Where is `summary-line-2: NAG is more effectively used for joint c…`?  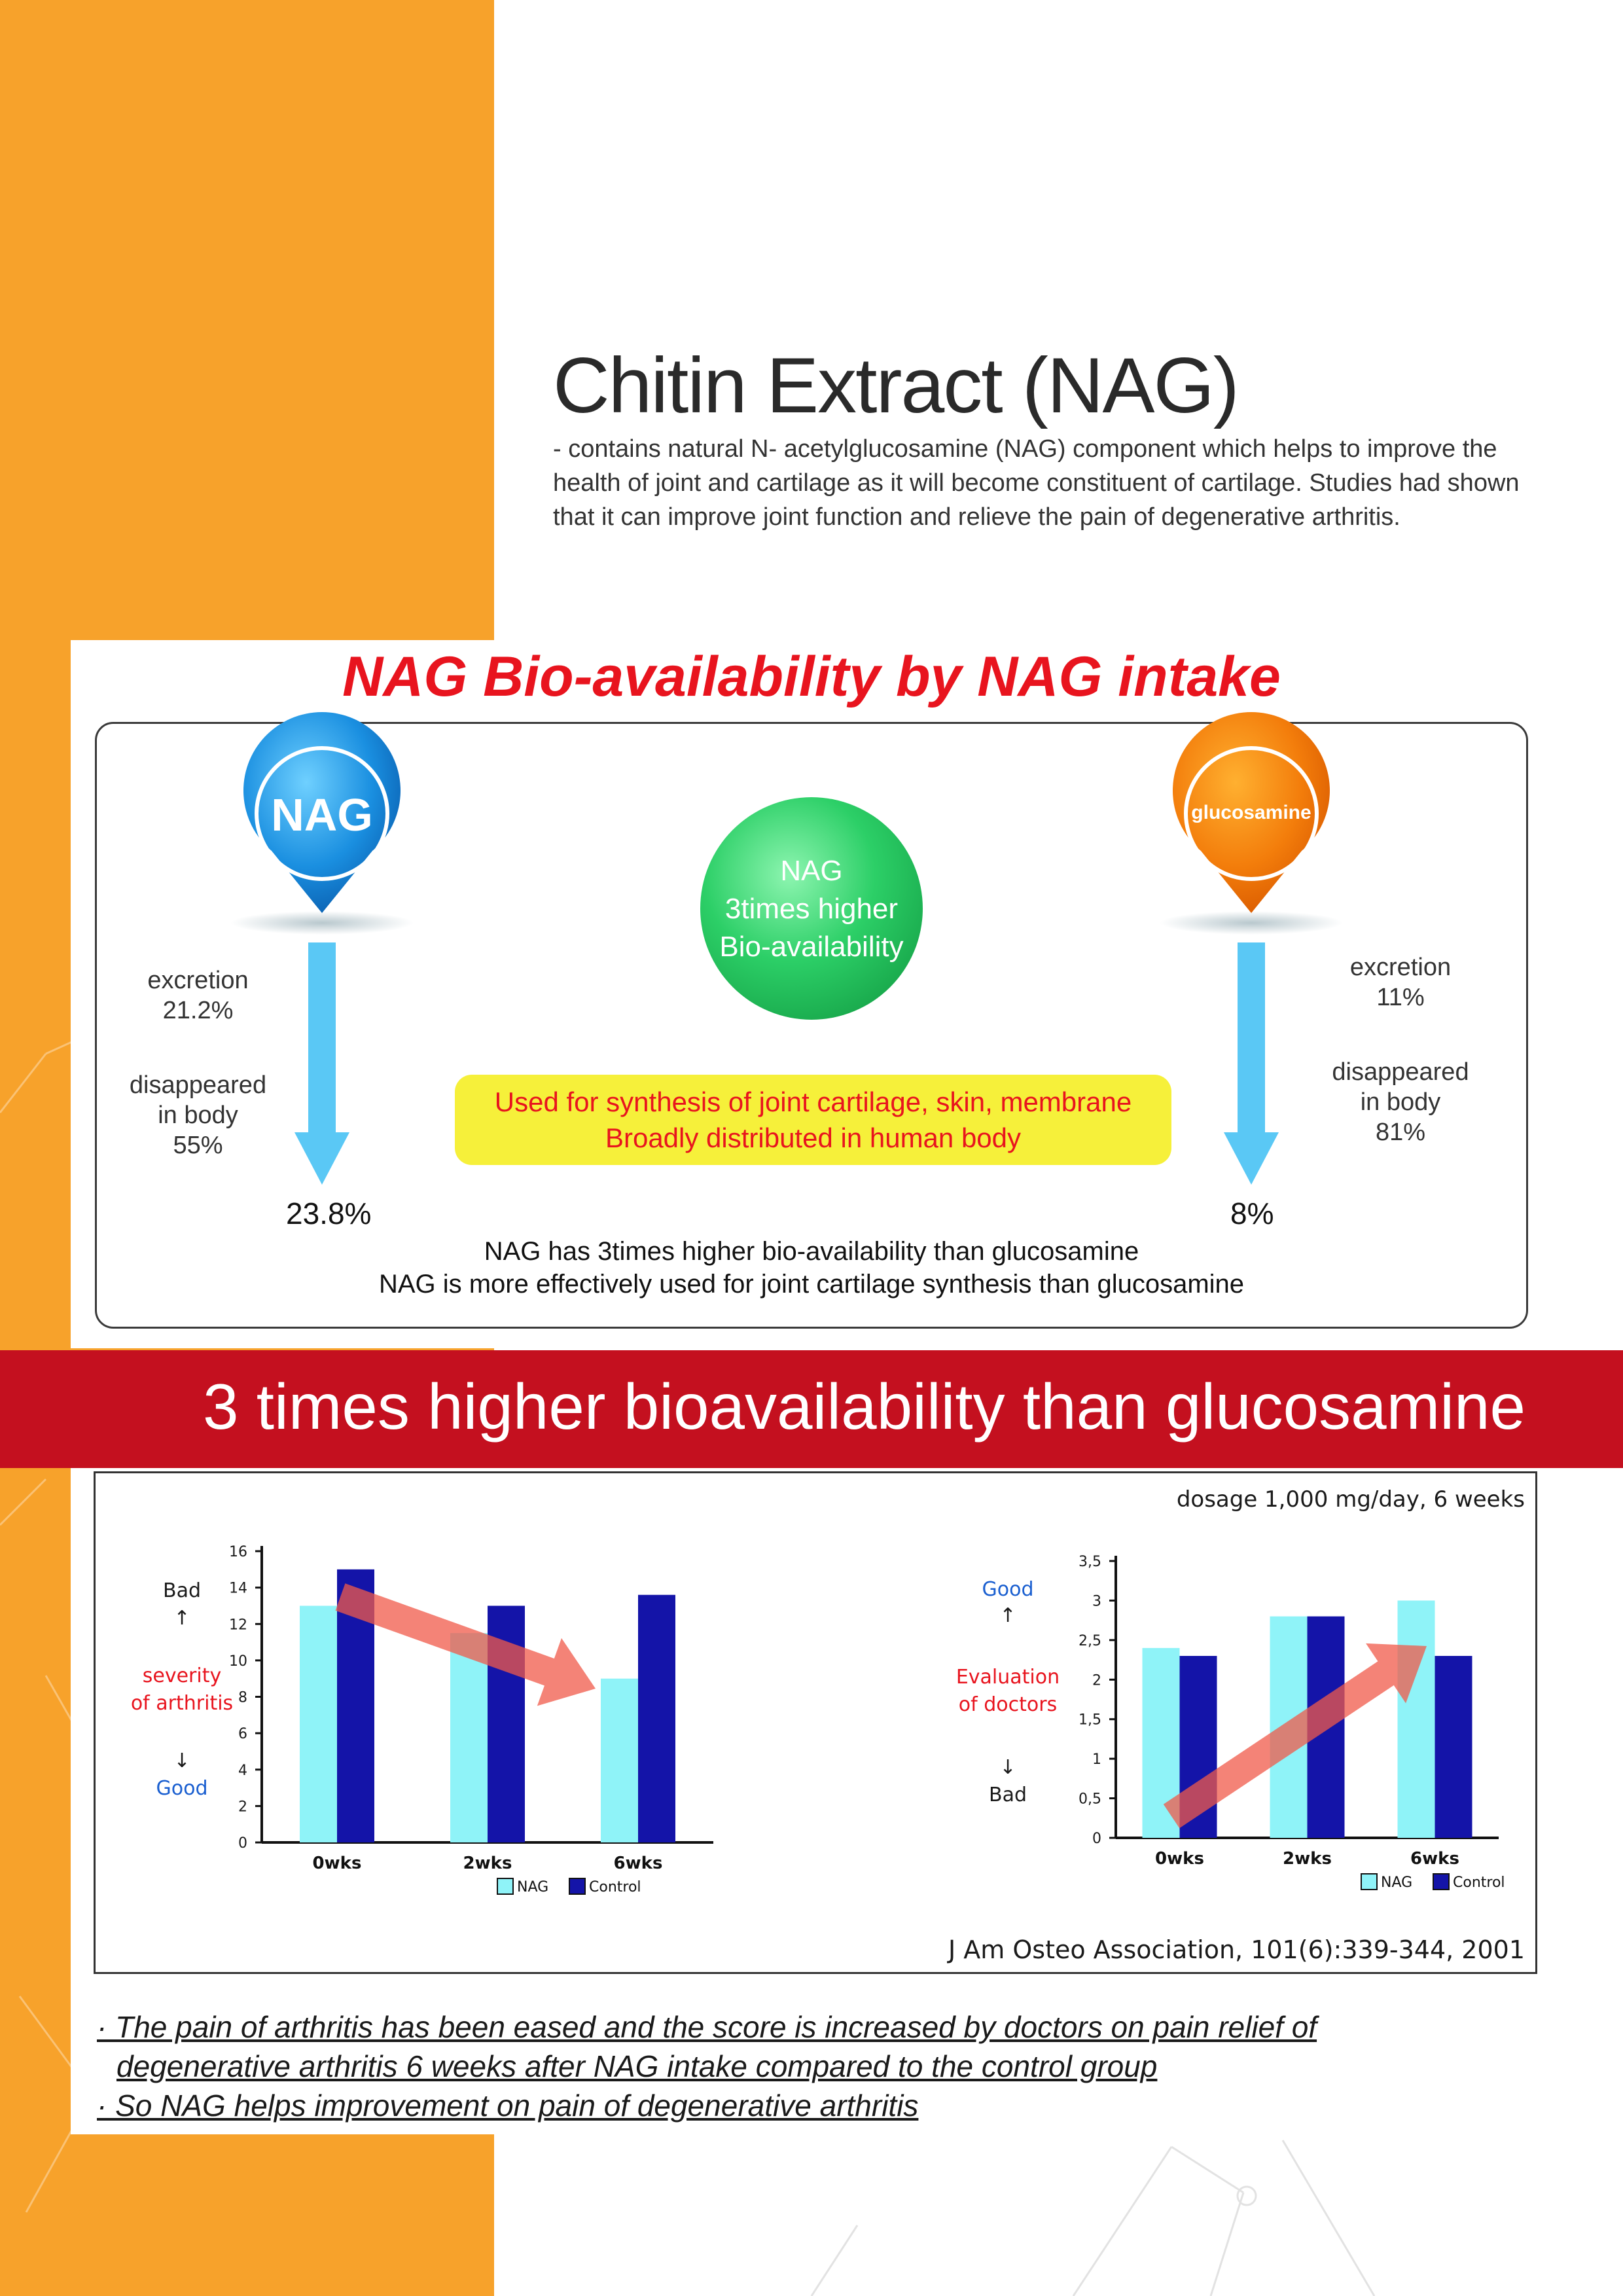
summary-line-2: NAG is more effectively used for joint c… is located at coordinates (811, 1284).